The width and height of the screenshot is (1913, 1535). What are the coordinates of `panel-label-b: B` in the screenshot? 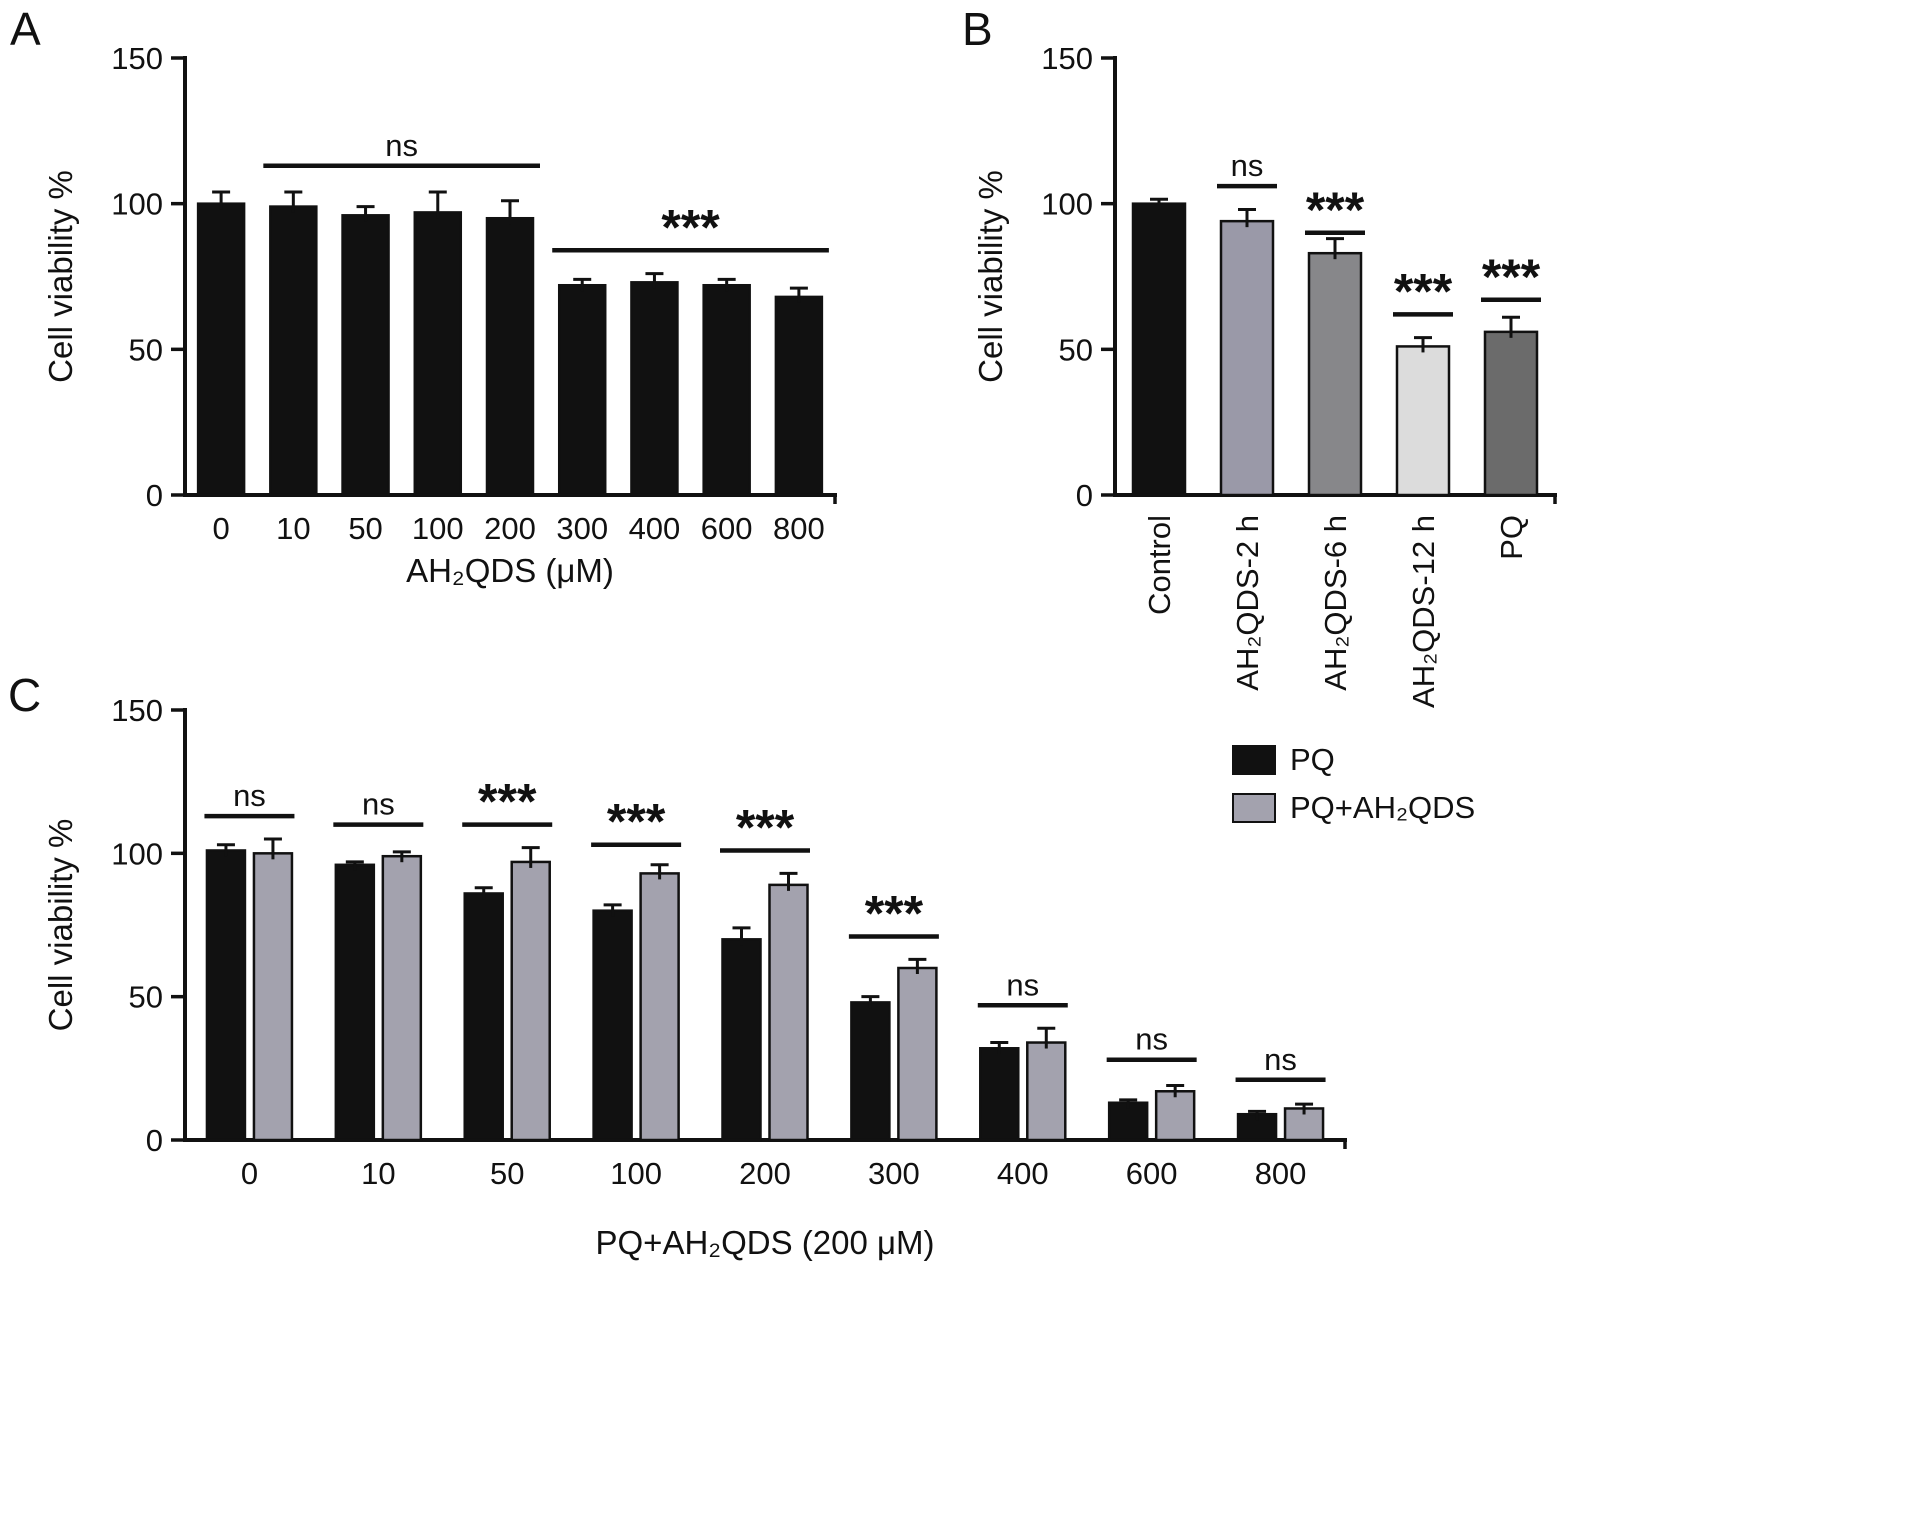 It's located at (977, 29).